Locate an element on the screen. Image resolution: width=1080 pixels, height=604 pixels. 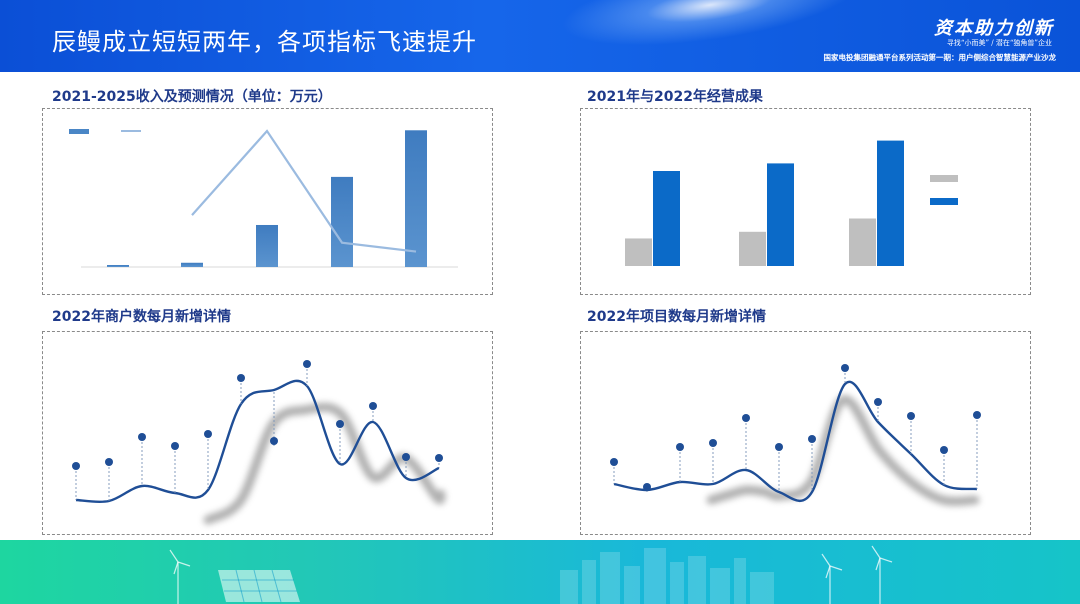
ops-chart-panel is located at coordinates (805, 201).